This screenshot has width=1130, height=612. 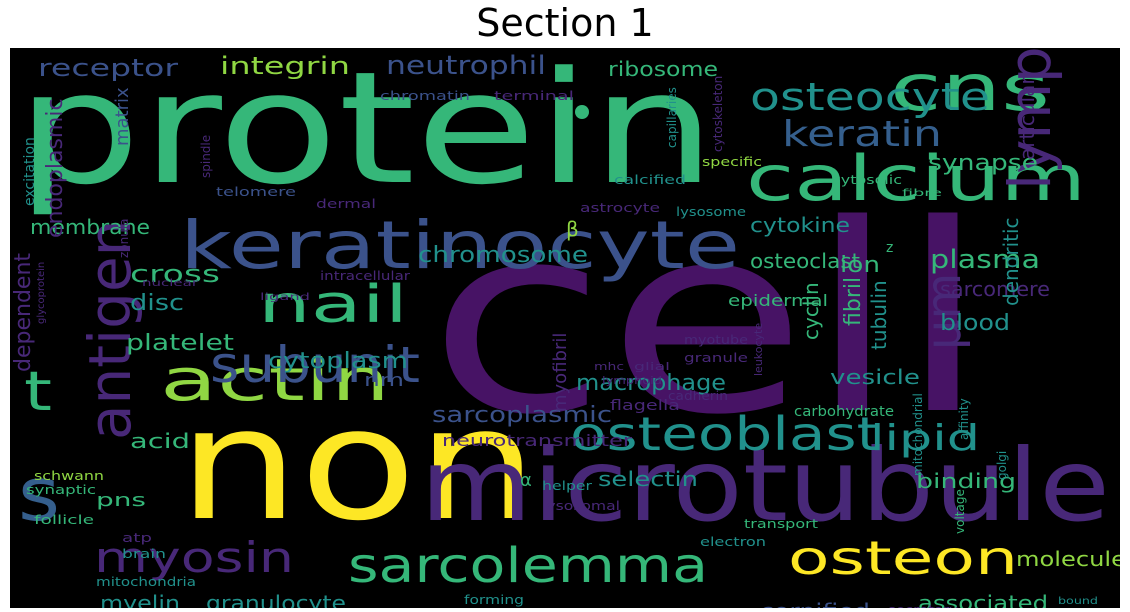 I want to click on word-synaptic: synaptic, so click(x=61, y=490).